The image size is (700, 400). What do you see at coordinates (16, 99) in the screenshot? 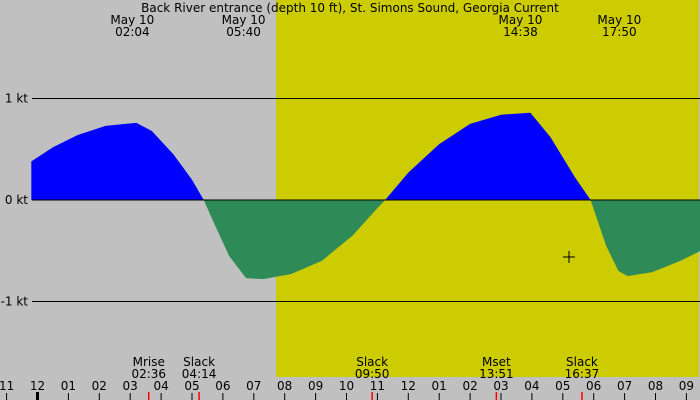
I see `y-tick-label: 1 kt` at bounding box center [16, 99].